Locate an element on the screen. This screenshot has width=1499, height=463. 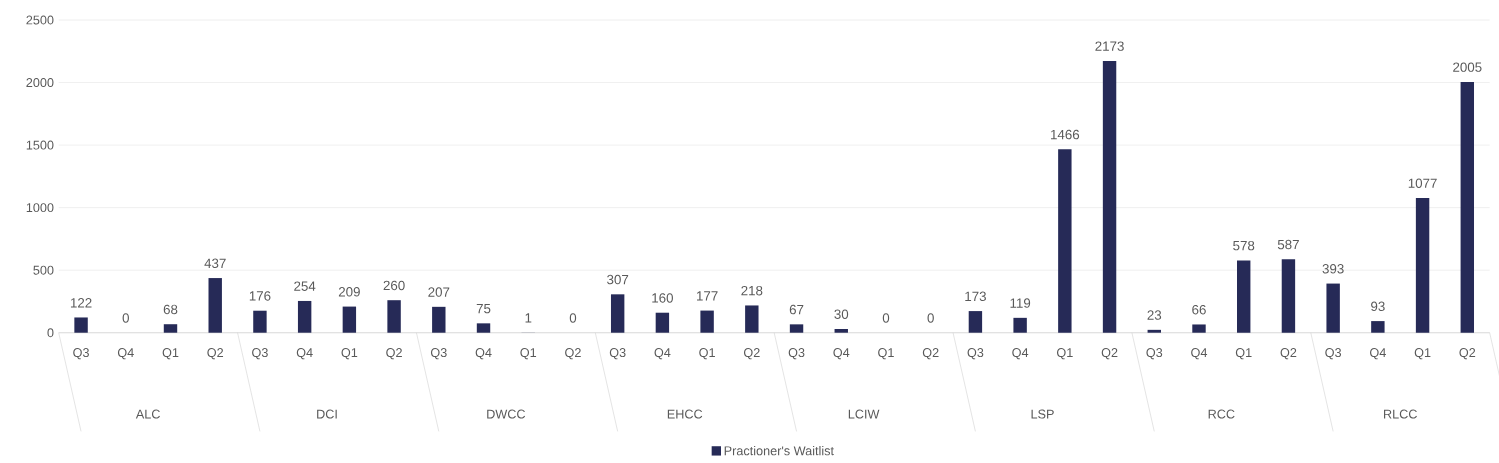
data-label: 119 is located at coordinates (1020, 303).